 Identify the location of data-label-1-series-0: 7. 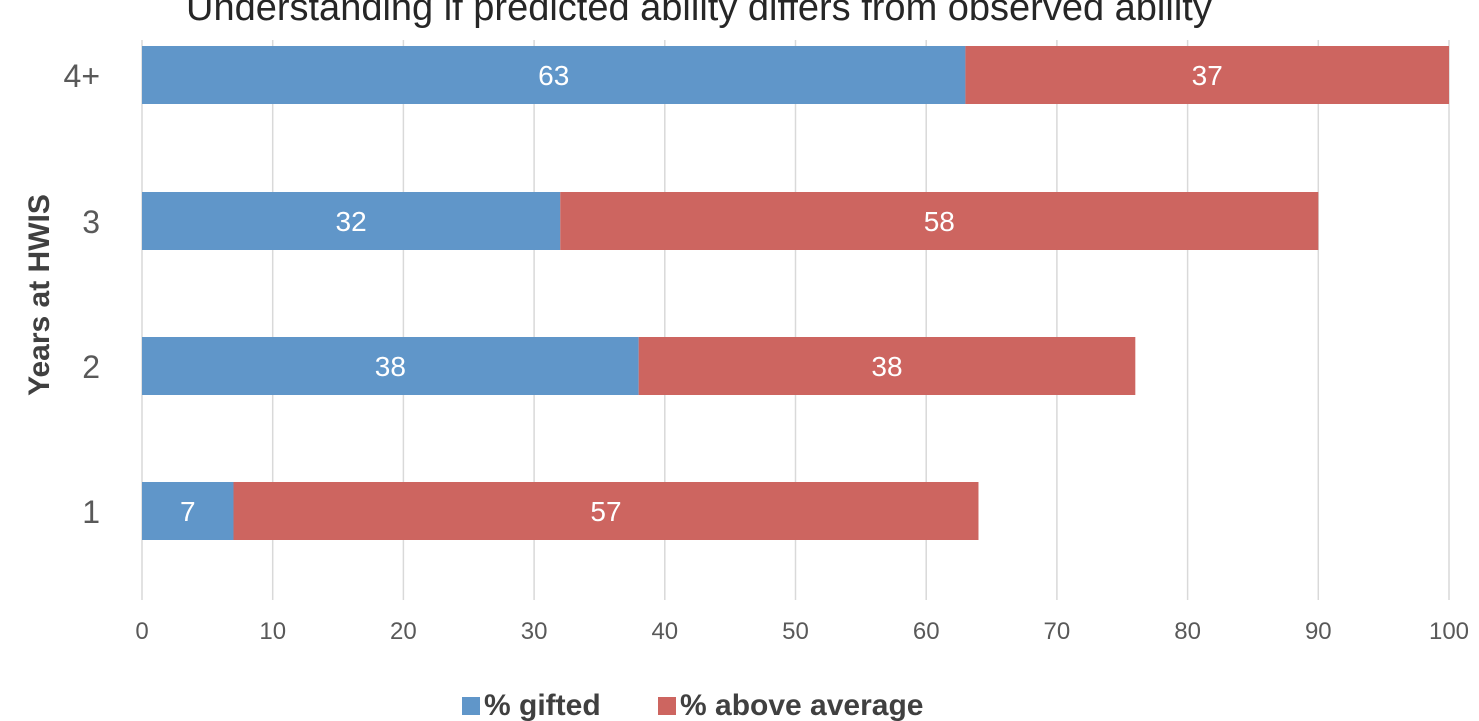
(188, 511).